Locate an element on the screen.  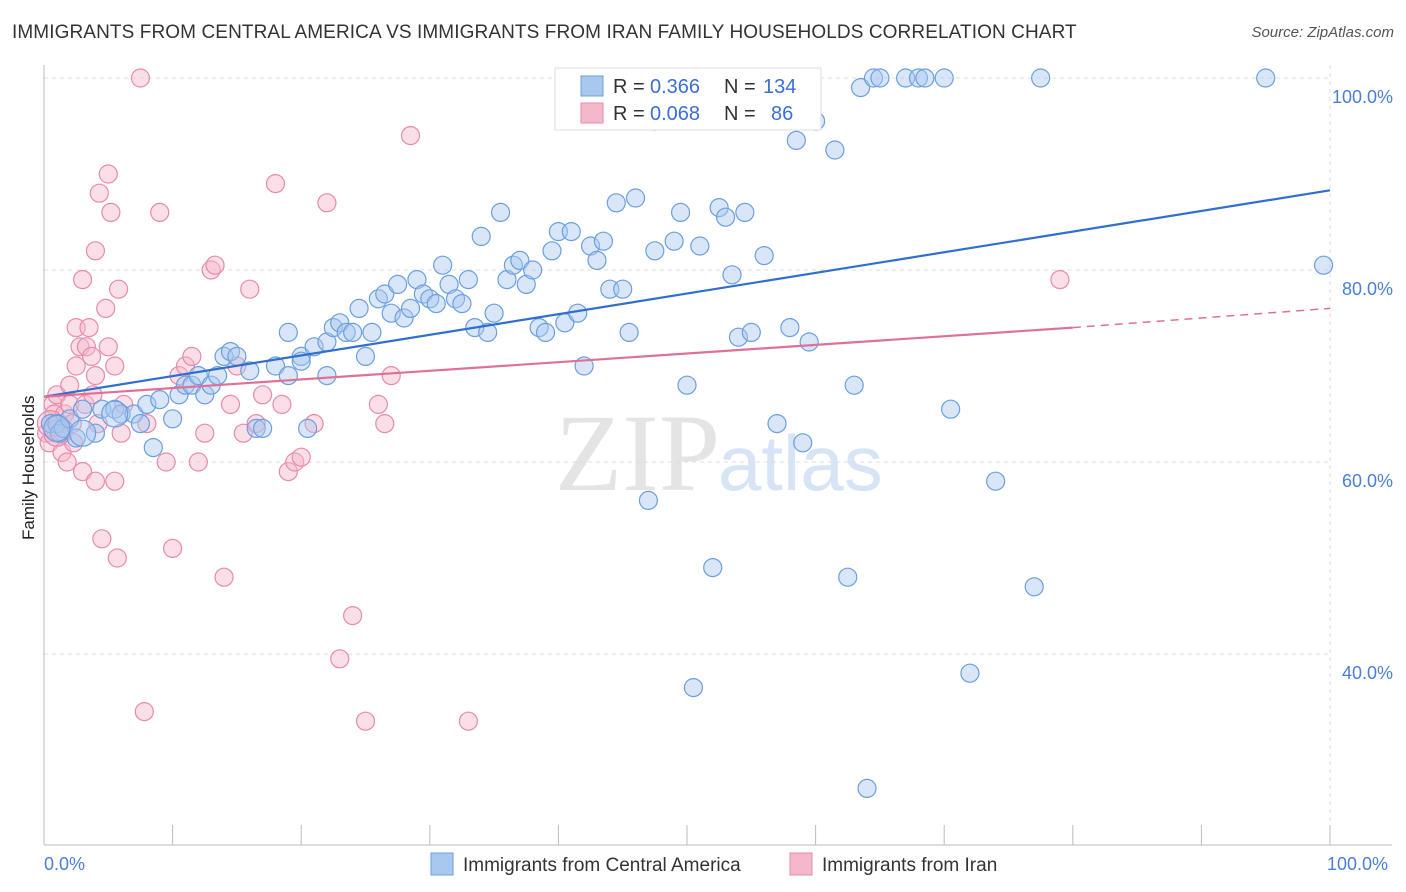
trend-line-iran-extension is located at coordinates (1201, 318).